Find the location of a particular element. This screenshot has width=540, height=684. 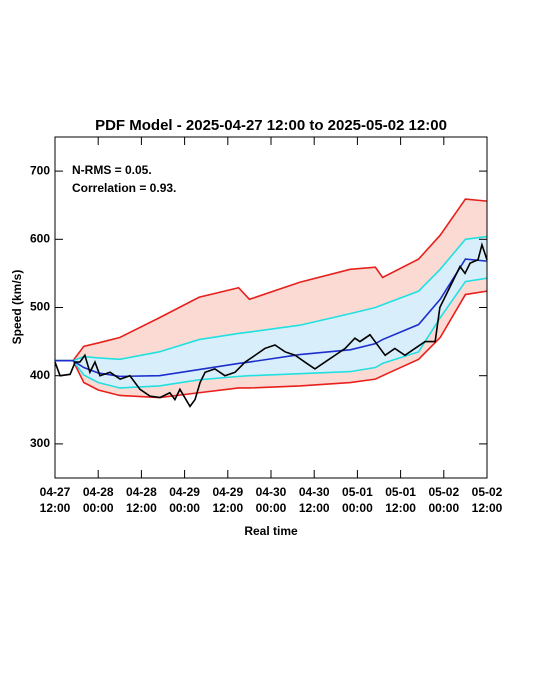

x-tick-label: 05-02 00:00 is located at coordinates (443, 500).